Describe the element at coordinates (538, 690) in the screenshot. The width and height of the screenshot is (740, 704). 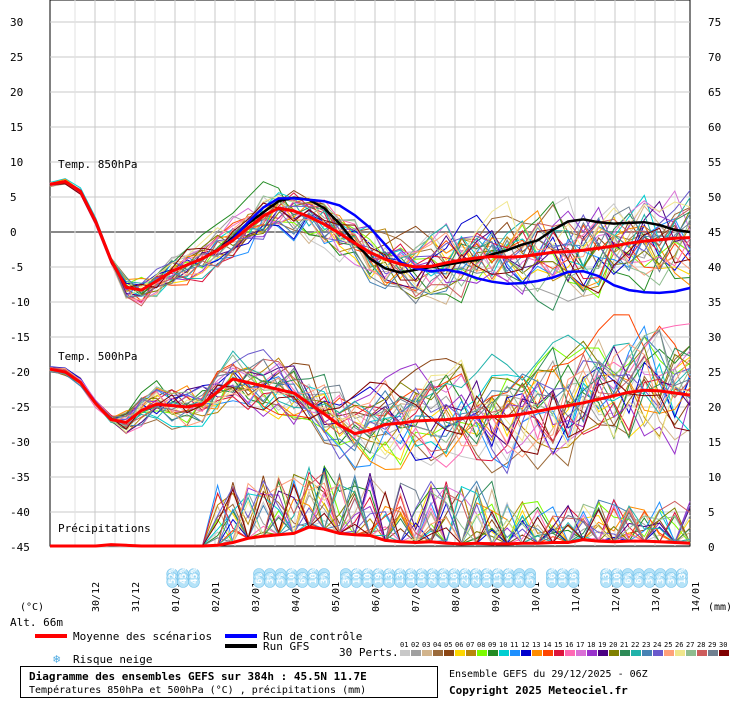
I see `copyright: Copyright 2025 Meteociel.fr` at that location.